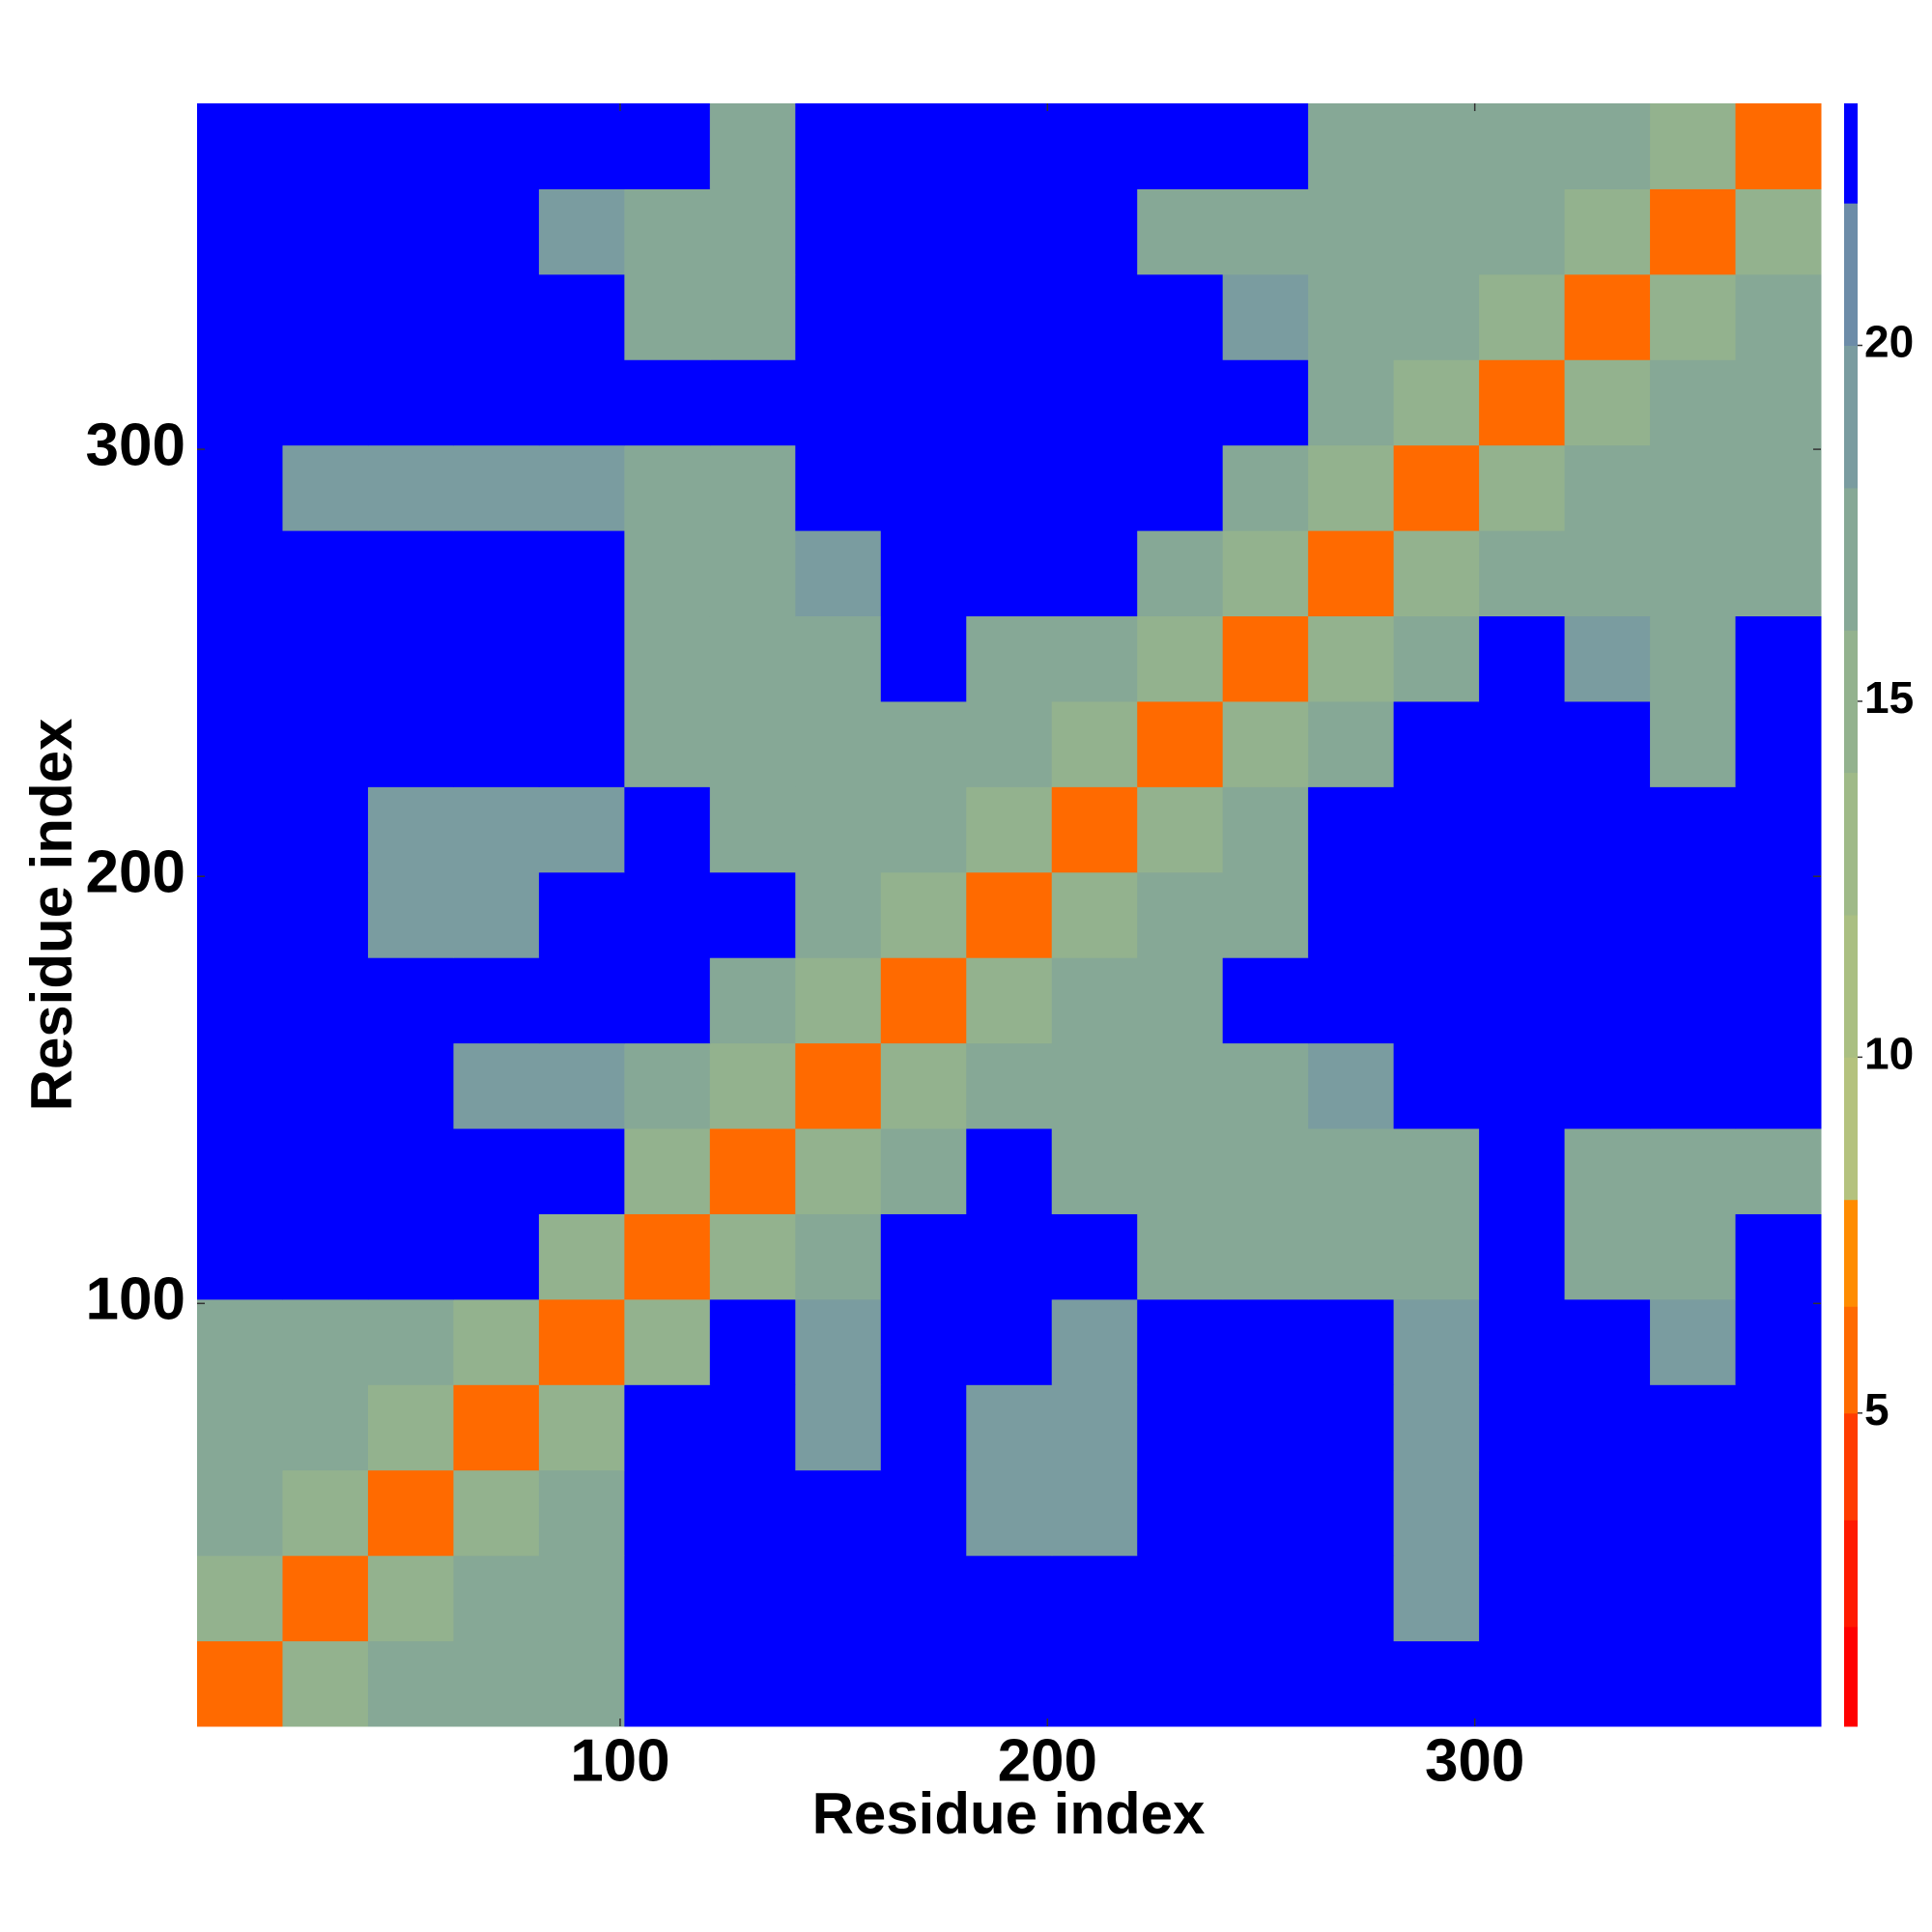 The height and width of the screenshot is (1932, 1932). I want to click on x-tick-label: 100, so click(619, 1760).